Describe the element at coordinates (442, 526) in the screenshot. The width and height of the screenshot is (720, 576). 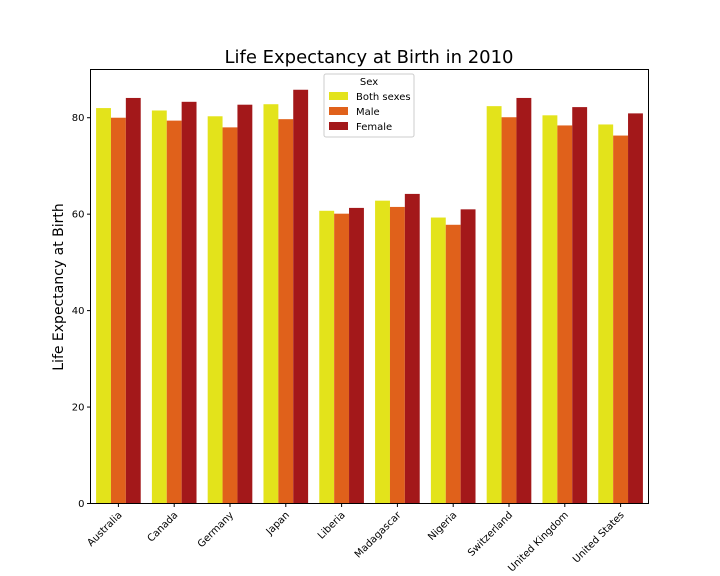
I see `x-tick-label: Nigeria` at that location.